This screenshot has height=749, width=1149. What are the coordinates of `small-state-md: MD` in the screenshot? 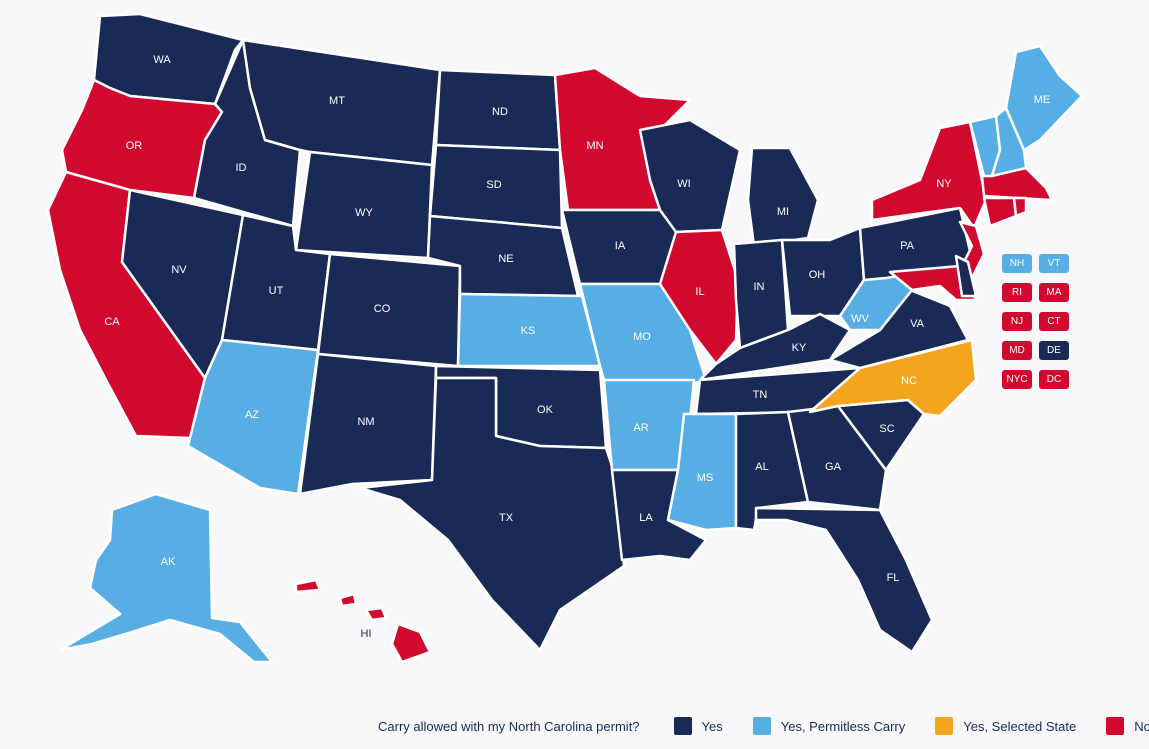 It's located at (1017, 350).